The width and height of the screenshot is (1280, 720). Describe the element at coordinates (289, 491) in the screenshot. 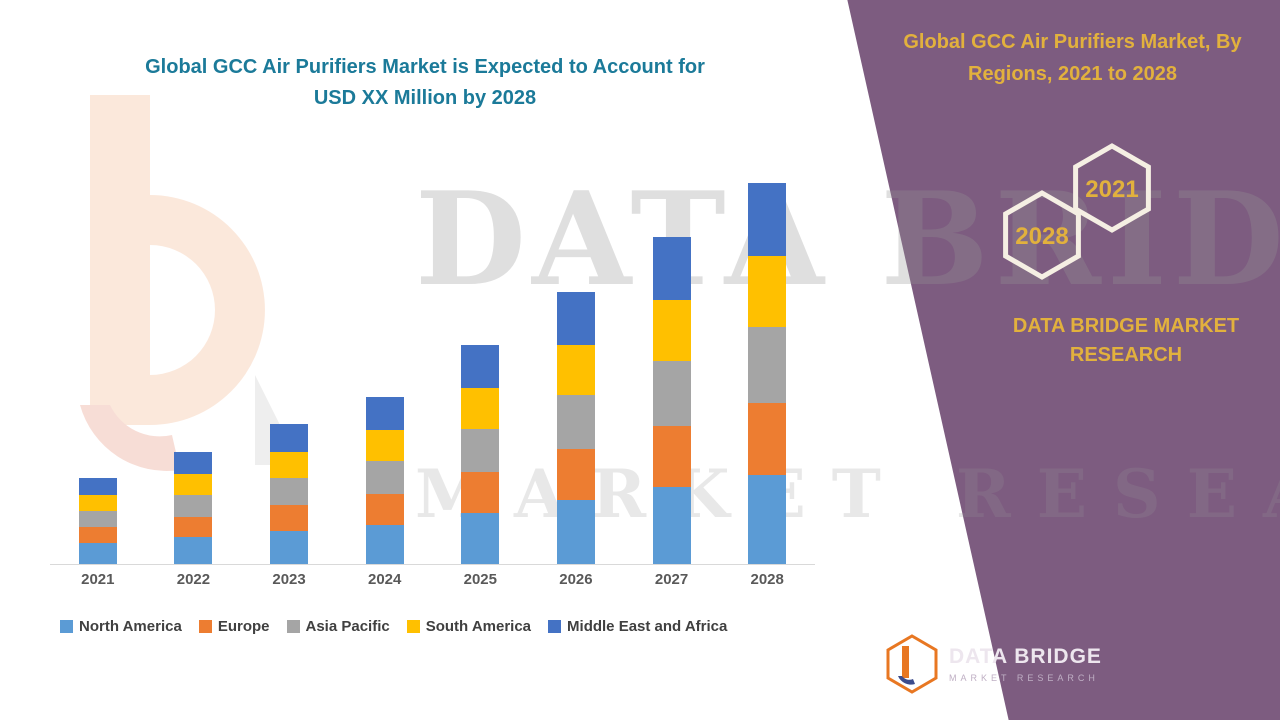

I see `bar-segment-2023-asia-pacific` at that location.